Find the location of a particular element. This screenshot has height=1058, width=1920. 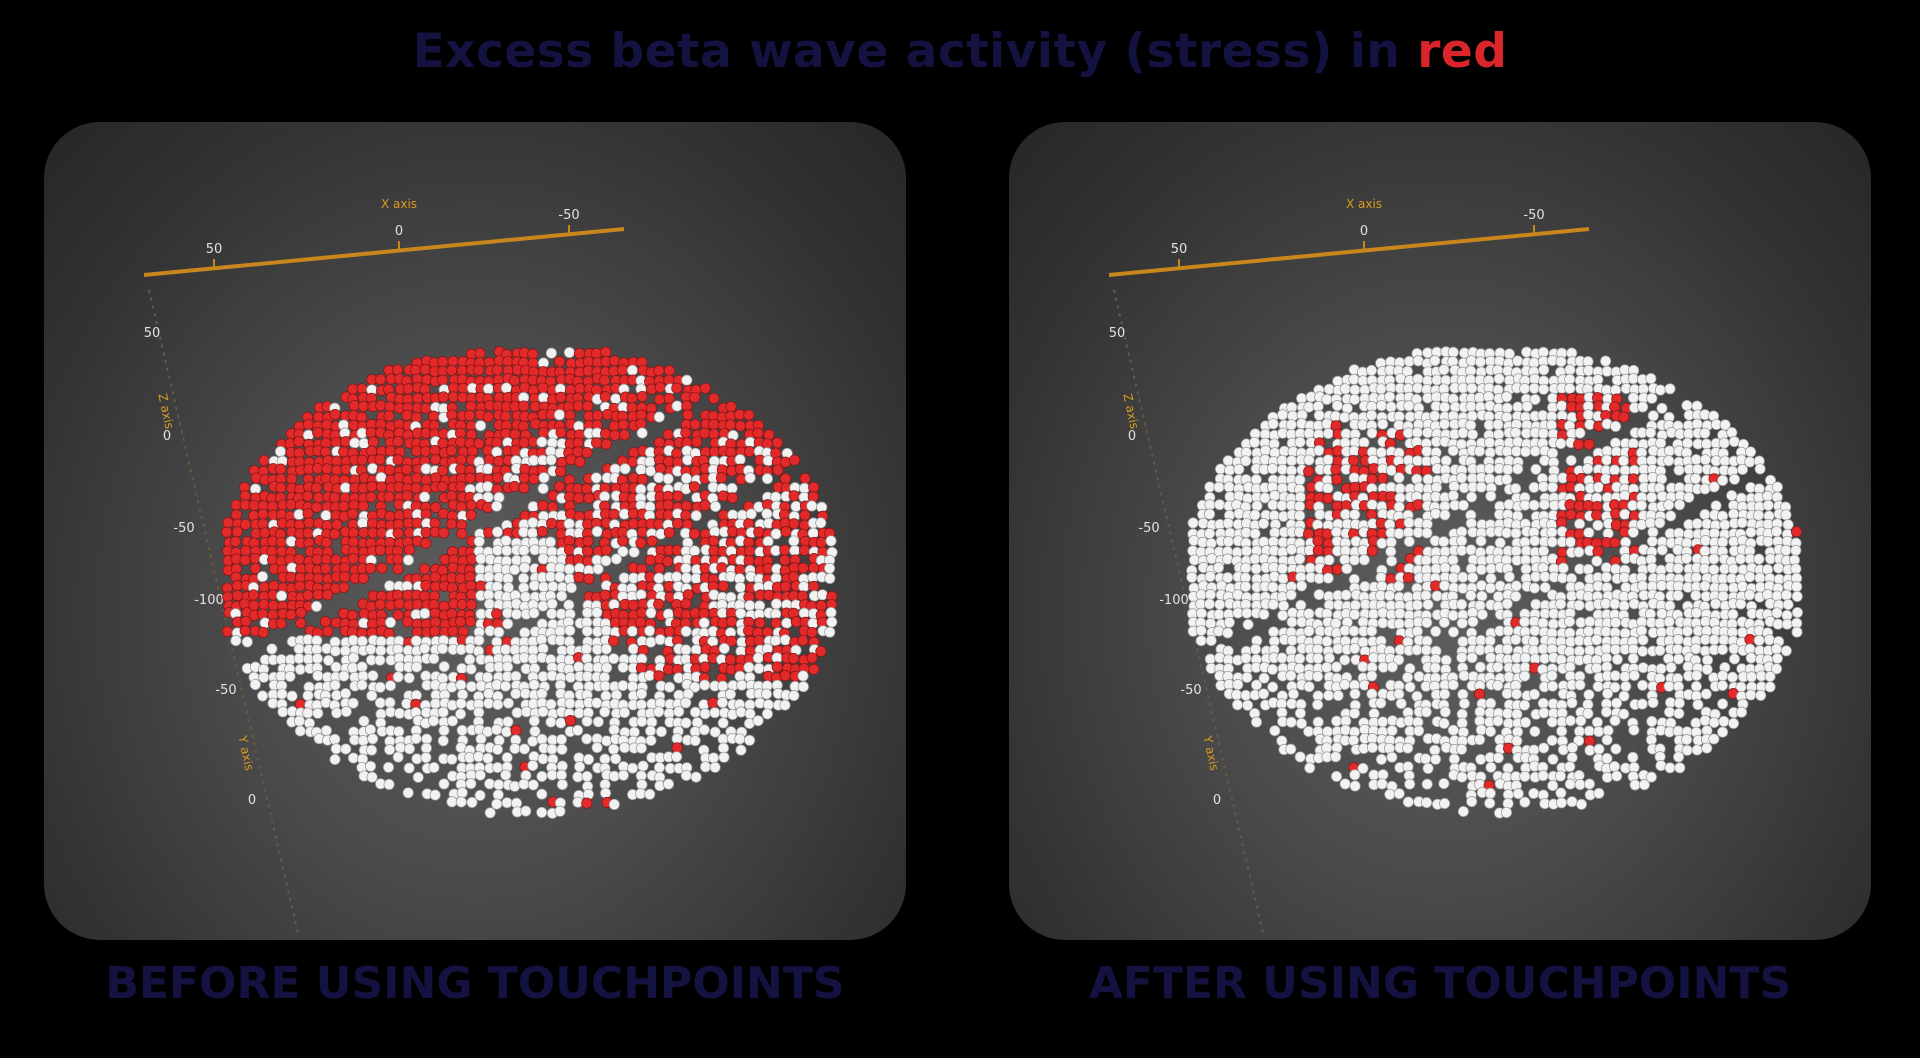

z-tick-label: 50 is located at coordinates (1117, 333).